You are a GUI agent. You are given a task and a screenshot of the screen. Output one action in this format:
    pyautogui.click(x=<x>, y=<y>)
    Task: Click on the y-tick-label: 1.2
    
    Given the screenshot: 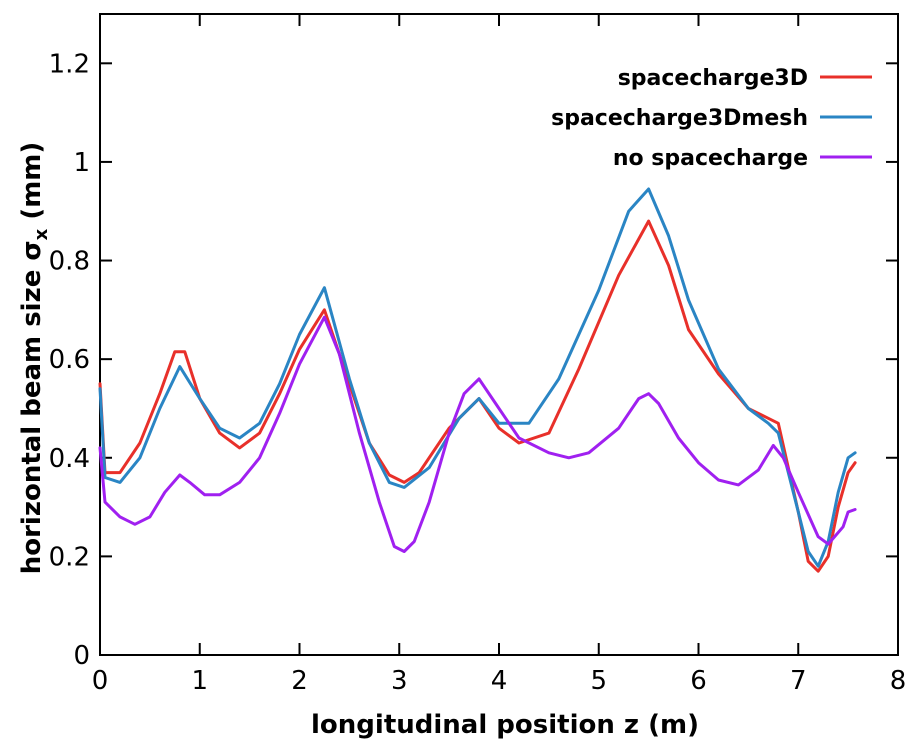 What is the action you would take?
    pyautogui.click(x=69, y=64)
    